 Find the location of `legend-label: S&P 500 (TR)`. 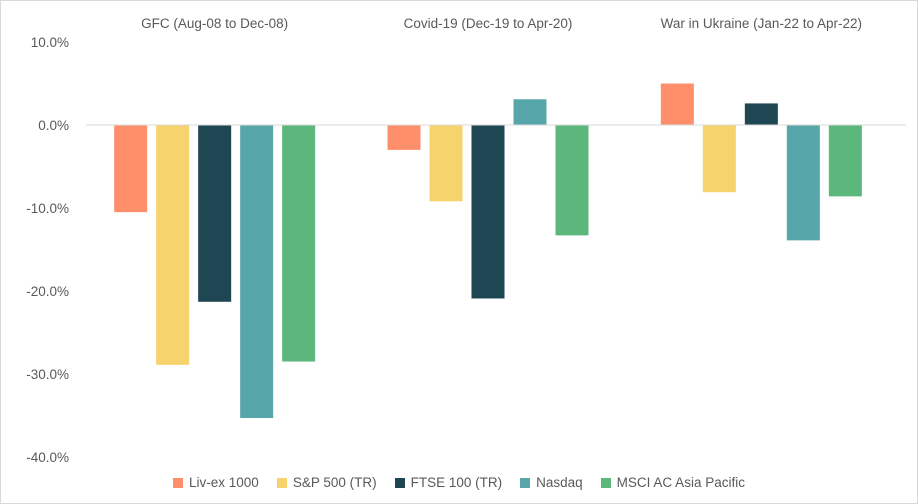

legend-label: S&P 500 (TR) is located at coordinates (334, 482).